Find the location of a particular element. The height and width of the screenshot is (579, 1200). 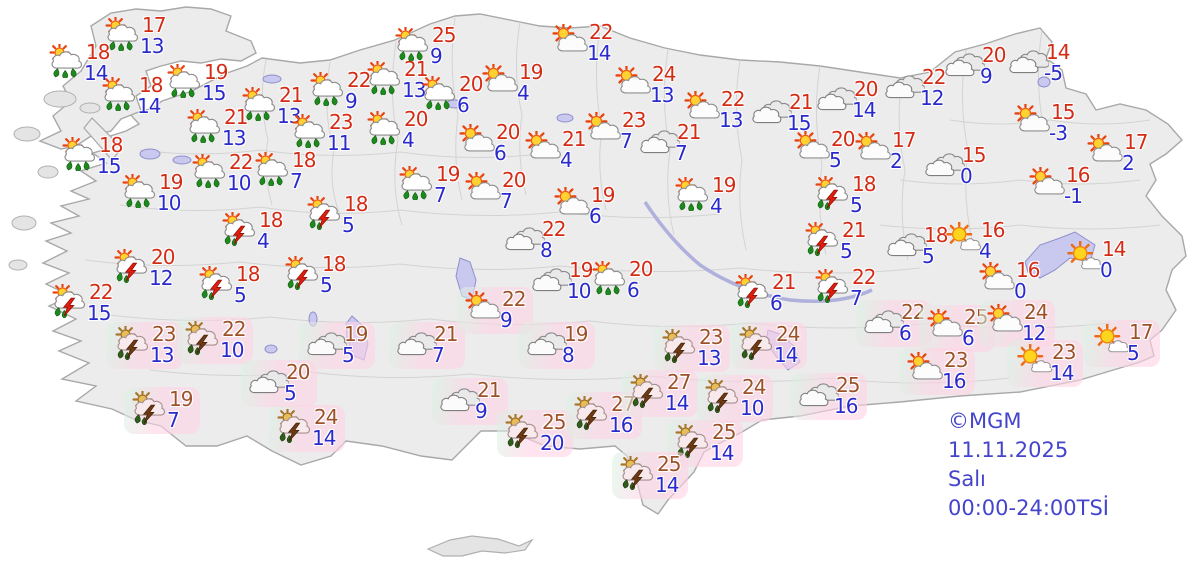

temperature-pair: 27 14 is located at coordinates (678, 392).